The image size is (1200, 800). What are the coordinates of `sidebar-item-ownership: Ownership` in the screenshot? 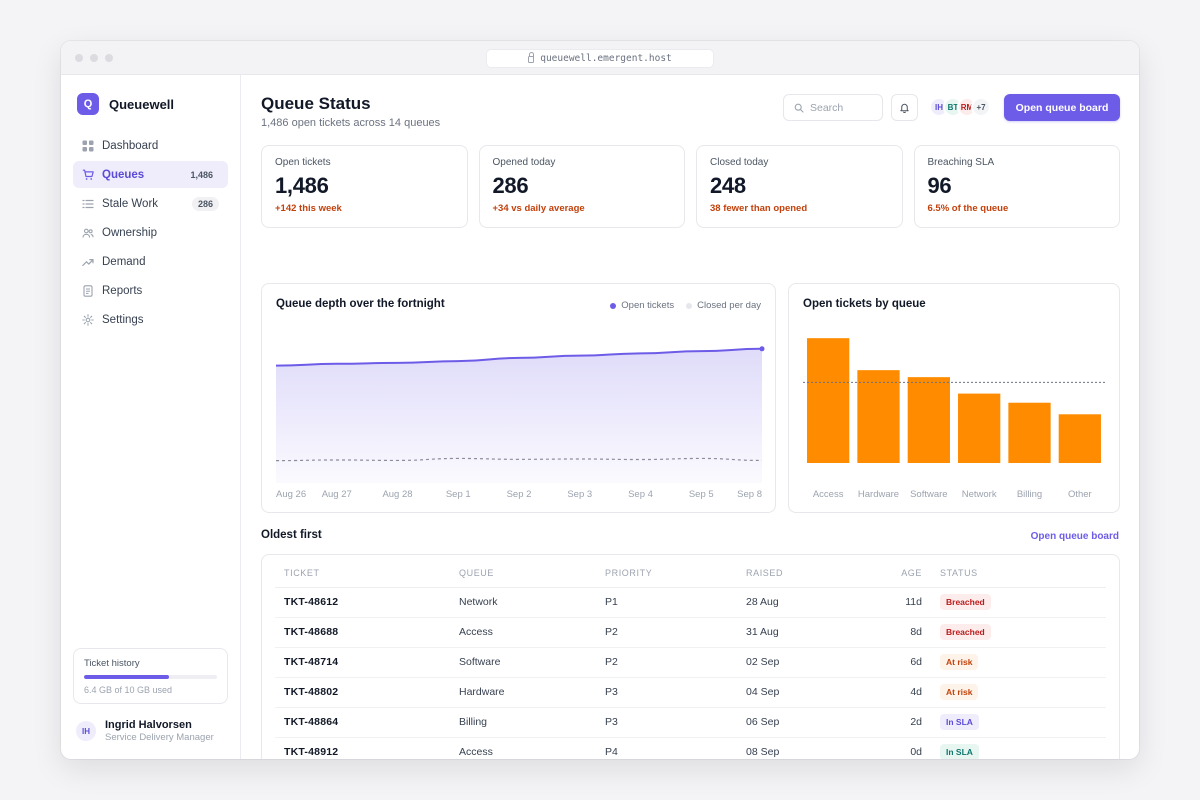 It's located at (150, 232).